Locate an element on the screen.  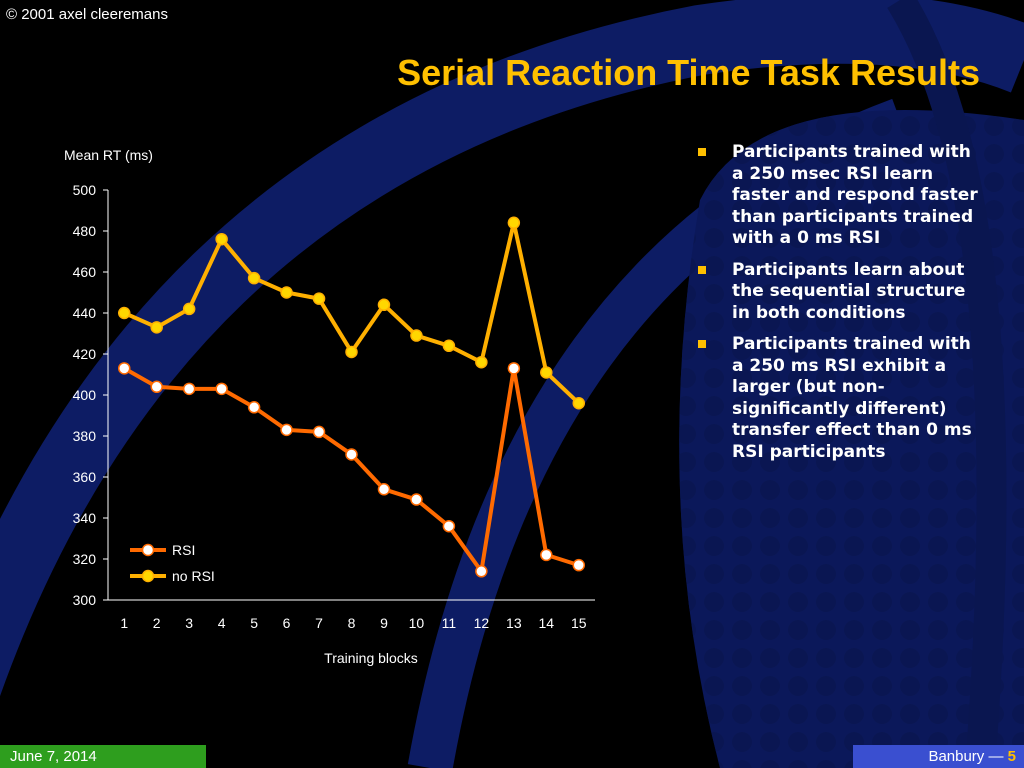
y-tick-label: 420 is located at coordinates (85, 354).